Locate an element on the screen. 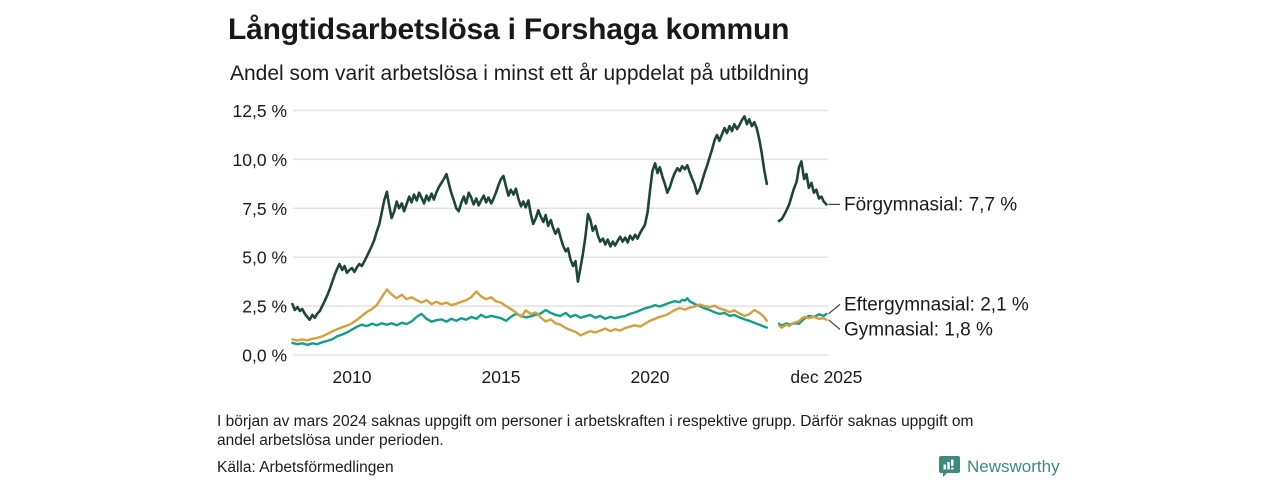 The height and width of the screenshot is (480, 1280). series-line-förgymnasial is located at coordinates (802, 191).